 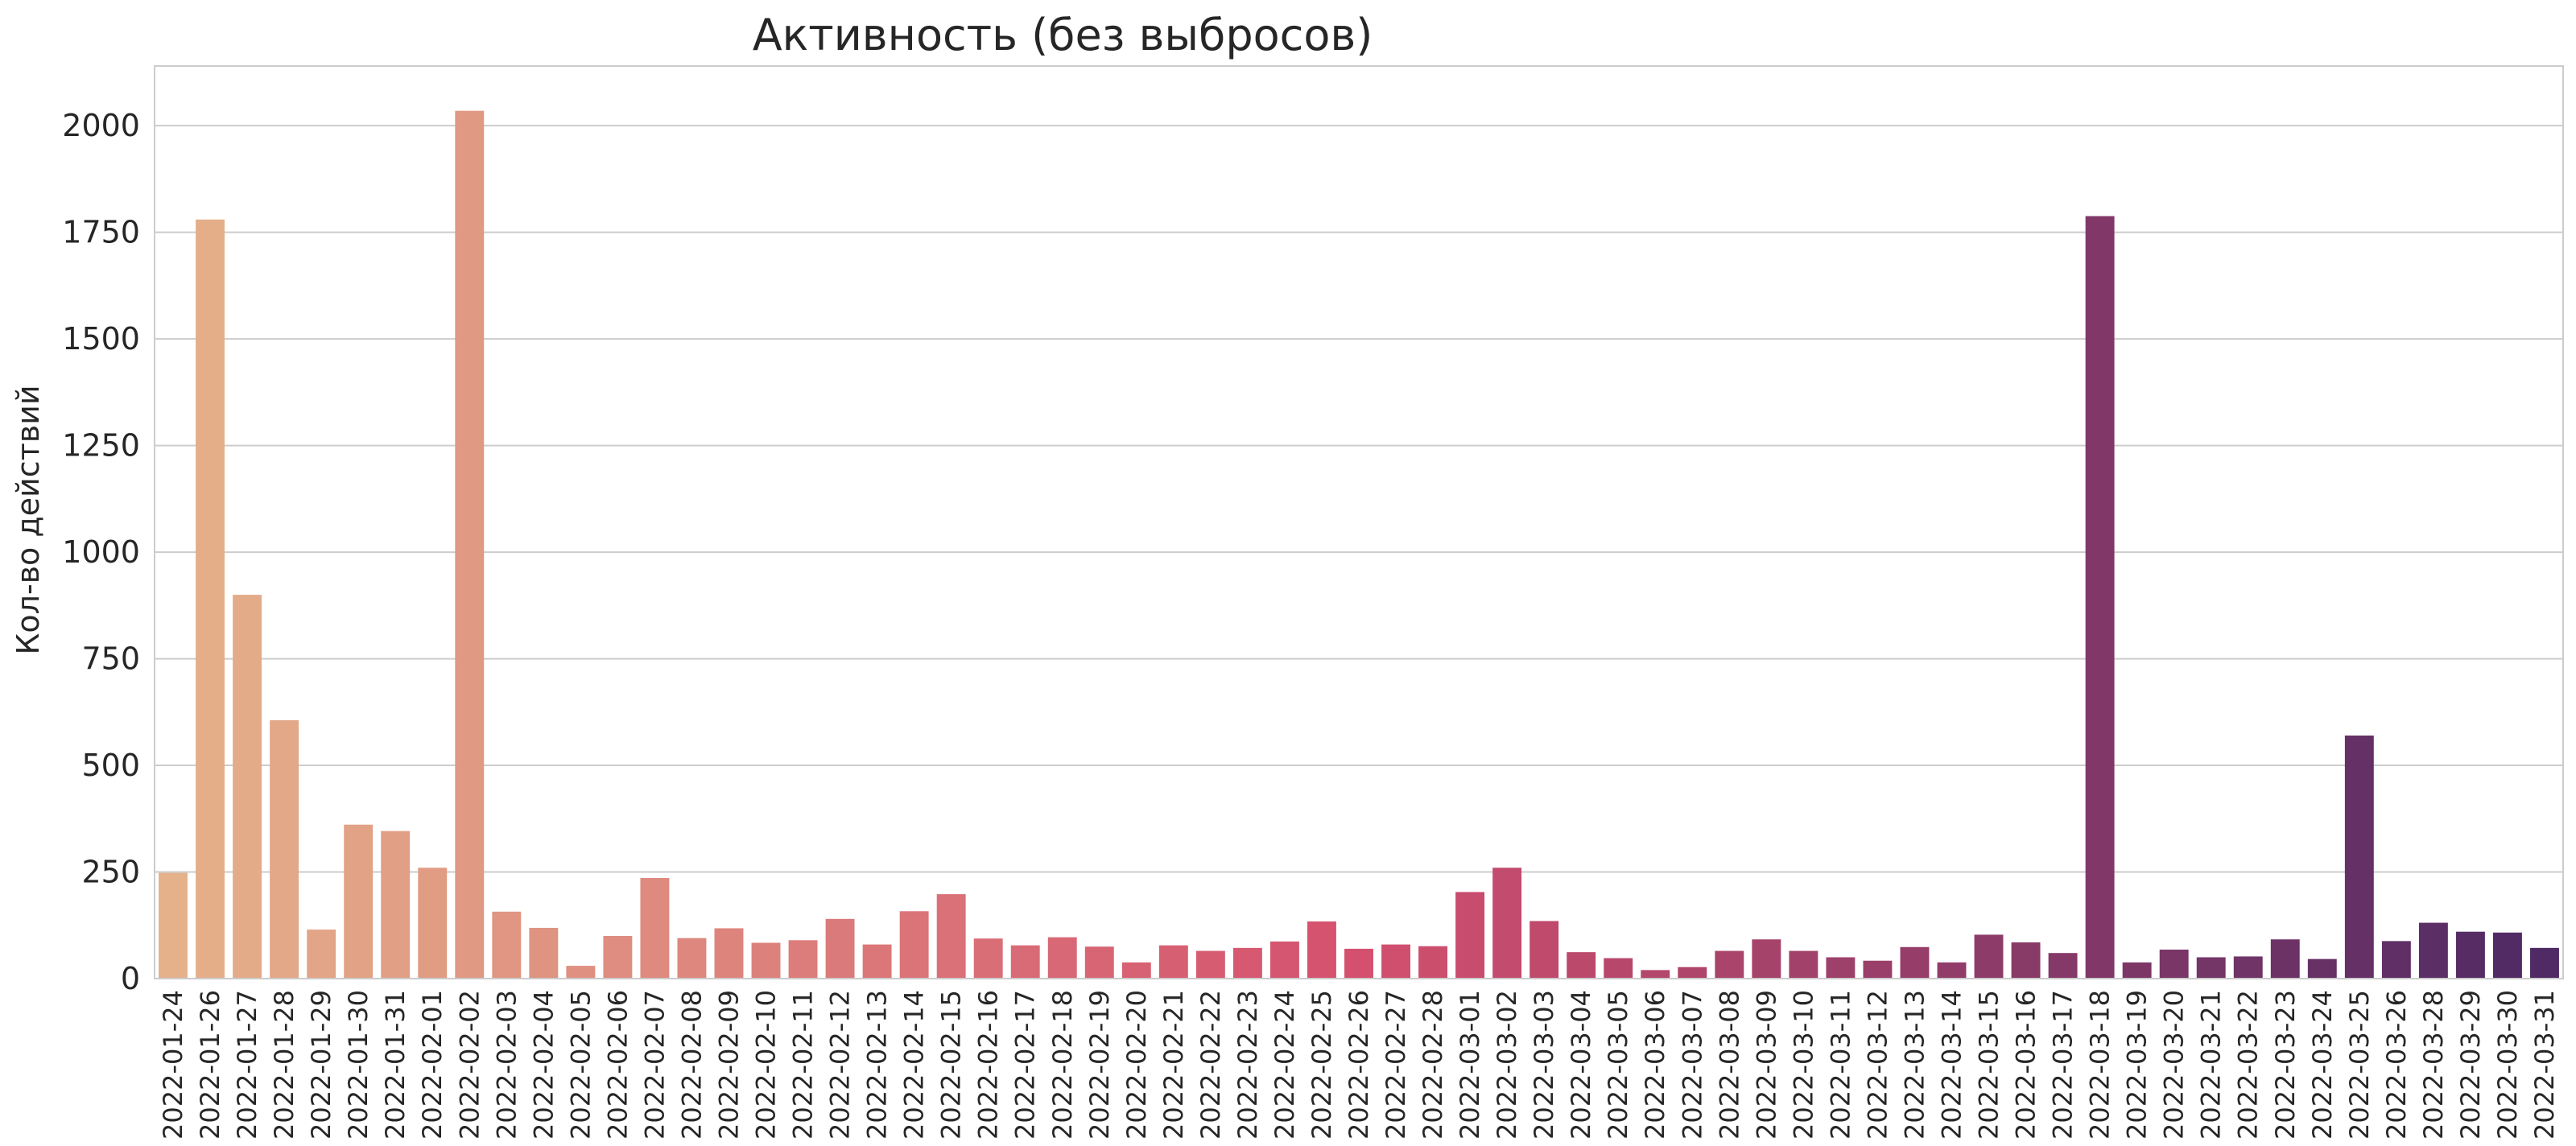 I want to click on x-tick-label: 2022-03-22, so click(x=2248, y=1065).